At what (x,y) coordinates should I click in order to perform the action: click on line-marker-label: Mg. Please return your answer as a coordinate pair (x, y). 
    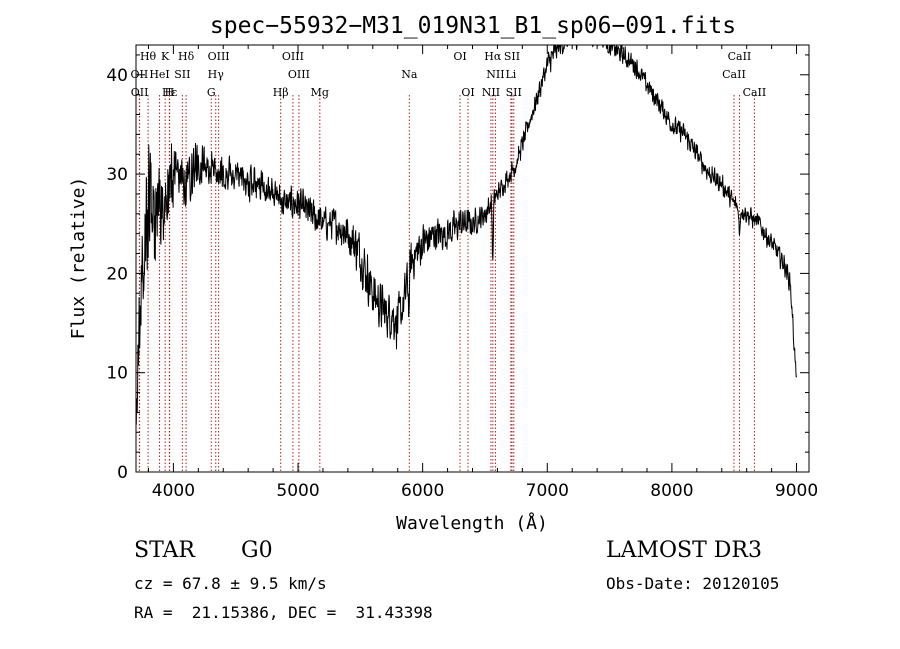
    Looking at the image, I should click on (320, 92).